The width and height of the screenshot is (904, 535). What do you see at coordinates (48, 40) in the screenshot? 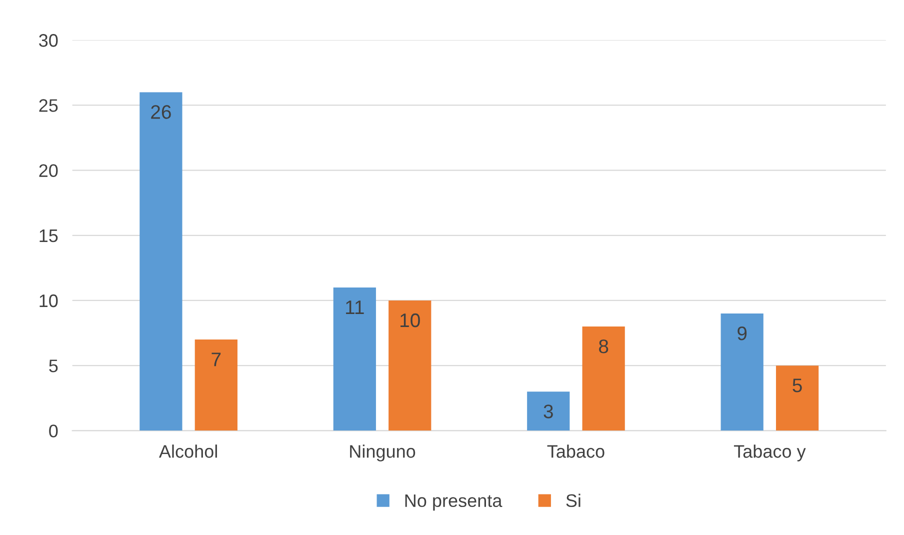
I see `y-tick-label: 30` at bounding box center [48, 40].